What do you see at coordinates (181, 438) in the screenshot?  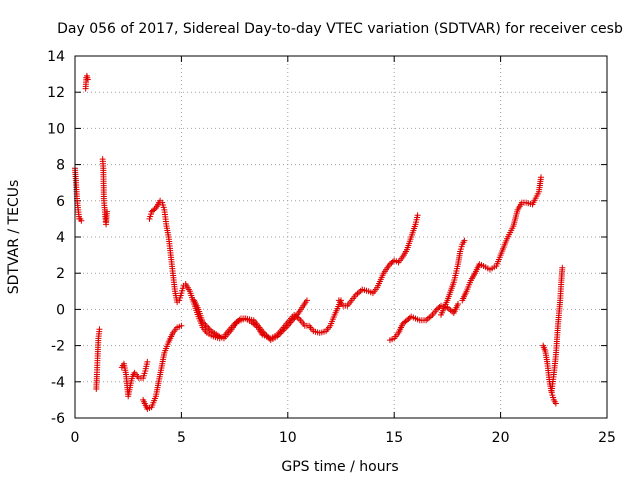 I see `x-tick-label: 5` at bounding box center [181, 438].